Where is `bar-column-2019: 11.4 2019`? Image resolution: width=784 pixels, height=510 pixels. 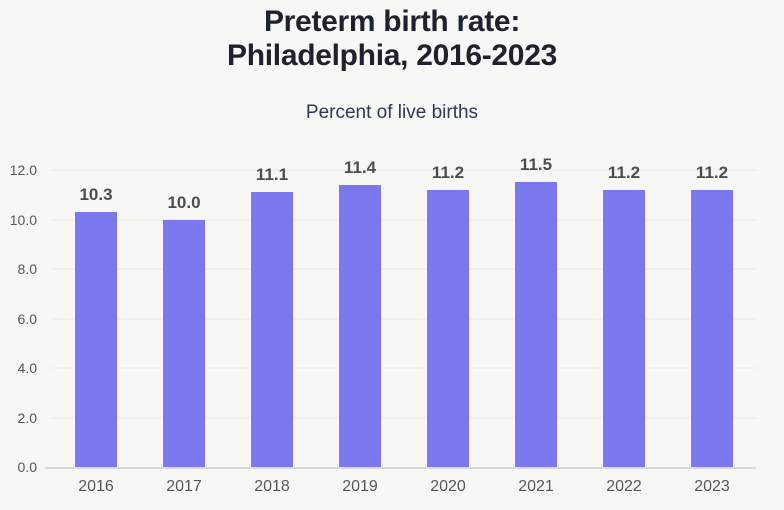 bar-column-2019: 11.4 2019 is located at coordinates (360, 326).